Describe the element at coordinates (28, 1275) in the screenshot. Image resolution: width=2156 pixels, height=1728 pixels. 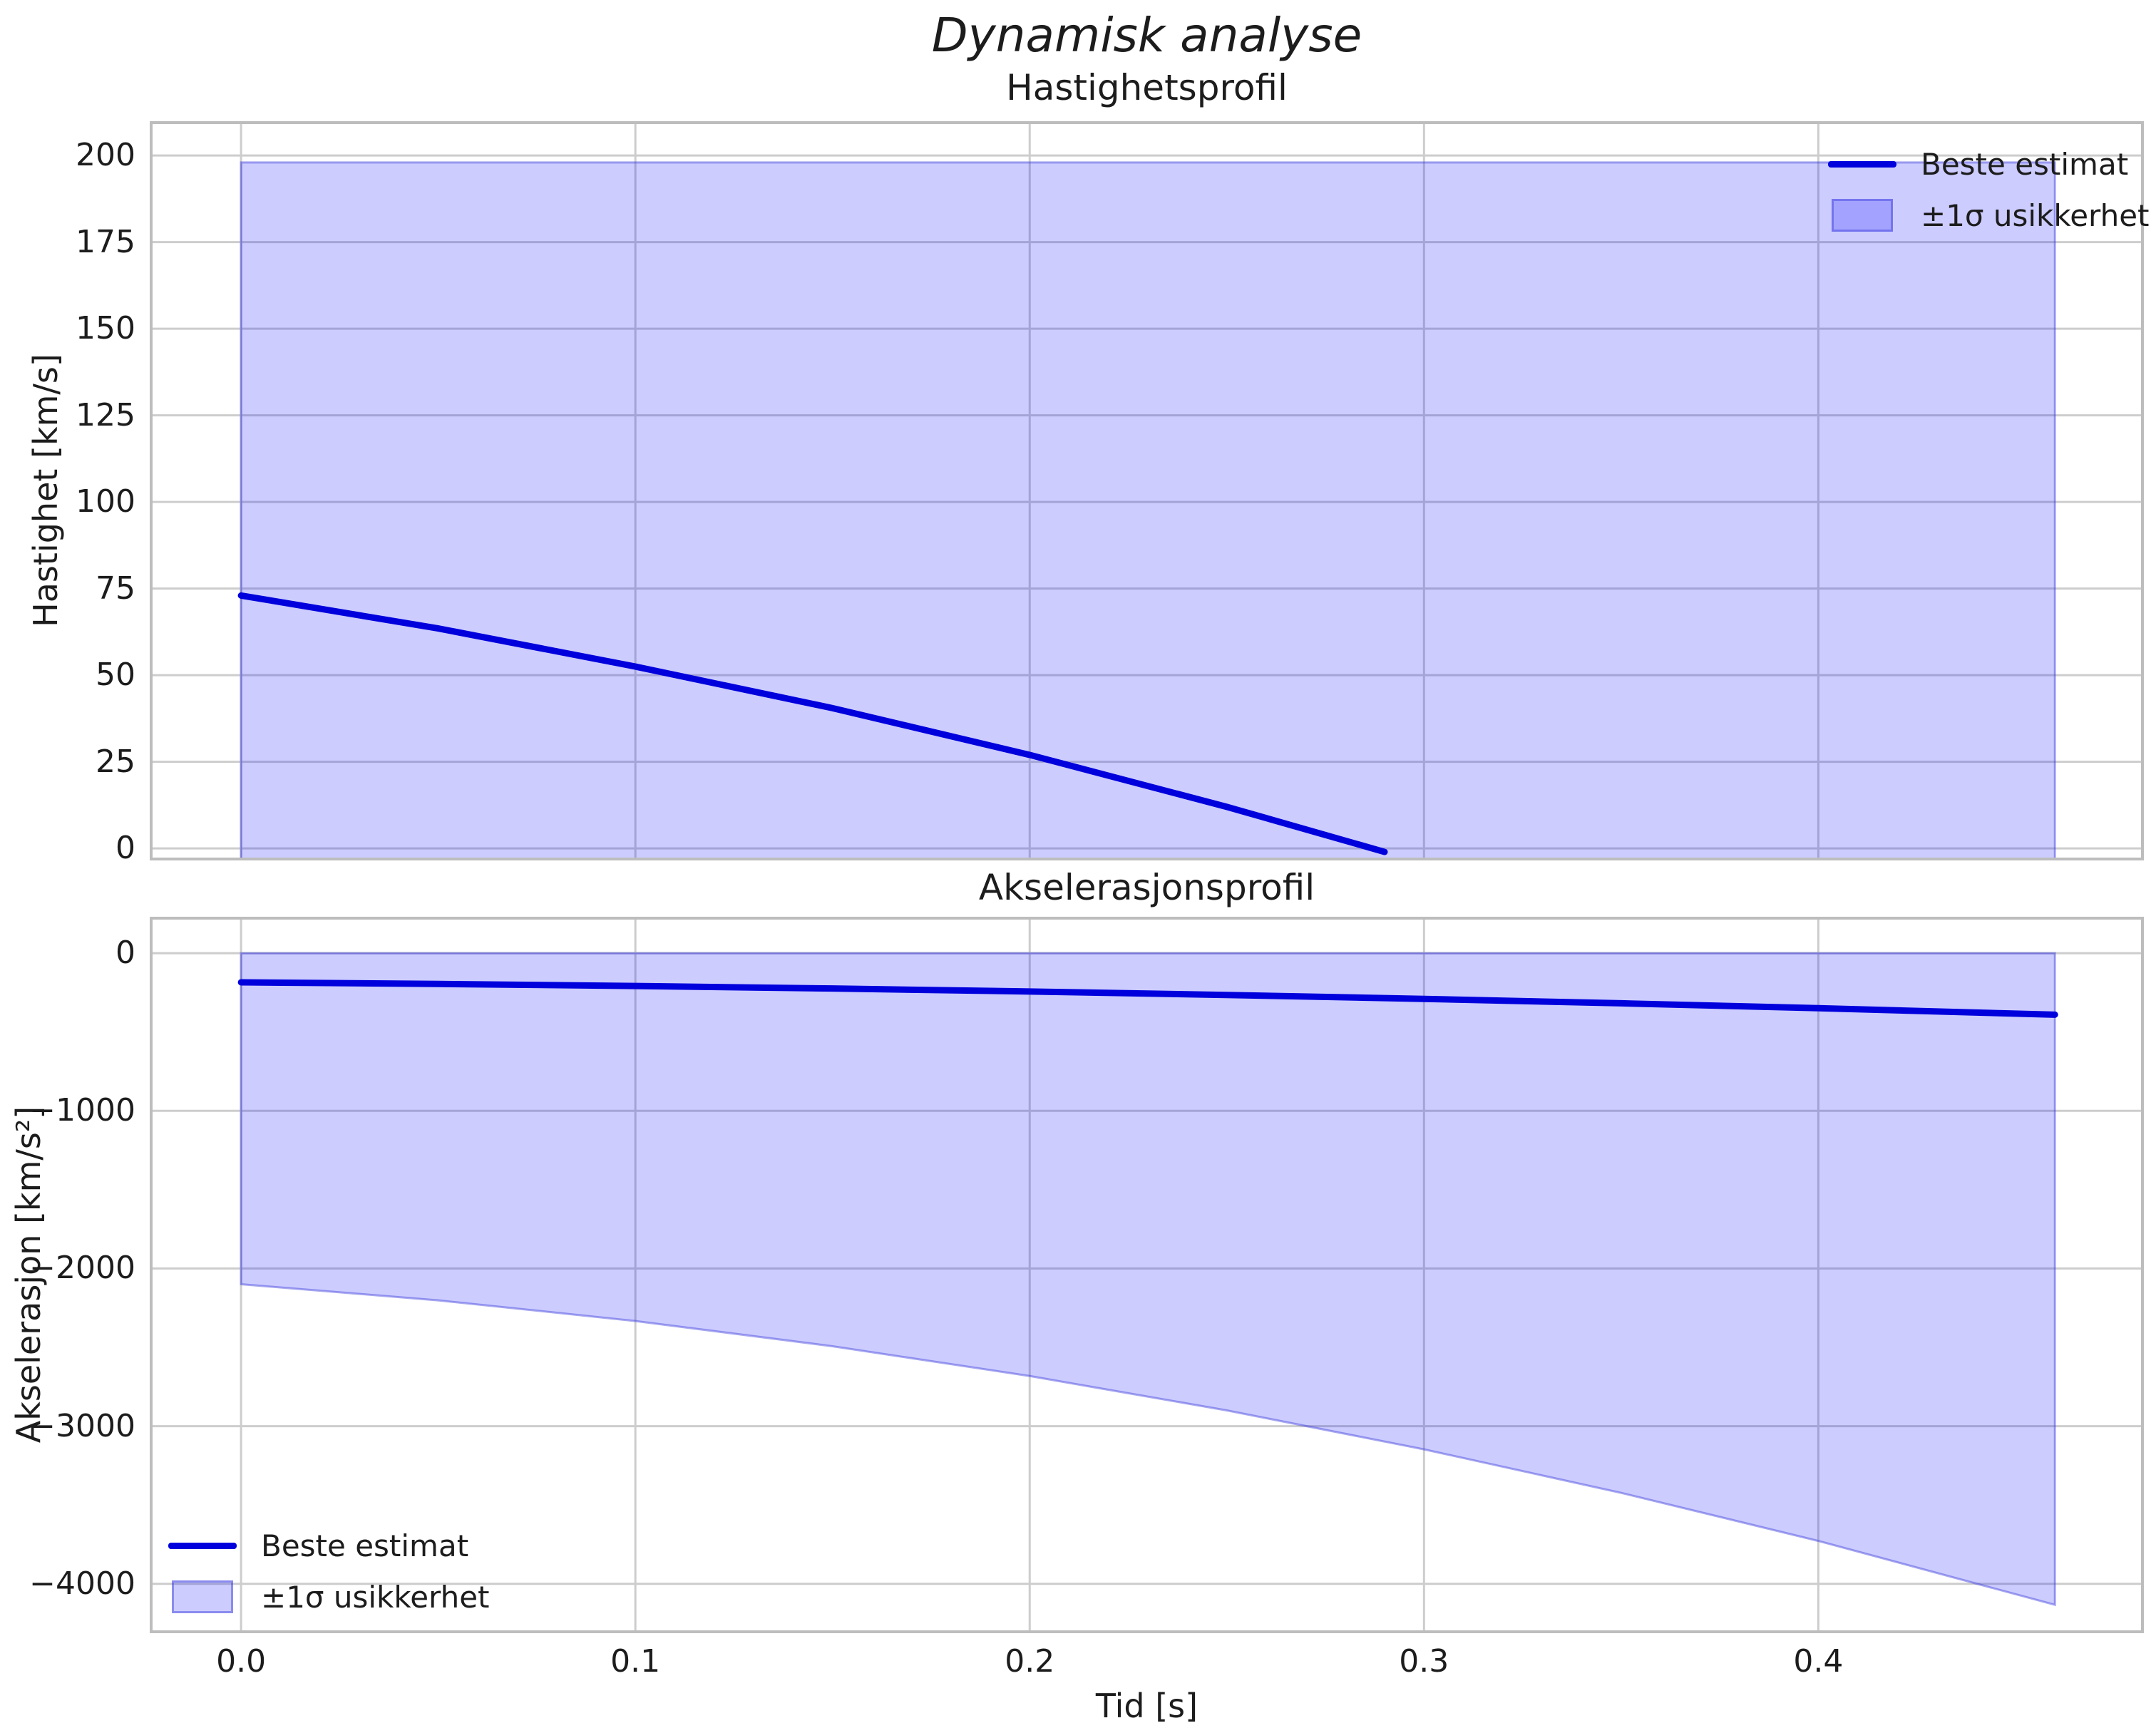
I see `y-axis-label-acceleration: Akselerasjon [km/s²]` at that location.